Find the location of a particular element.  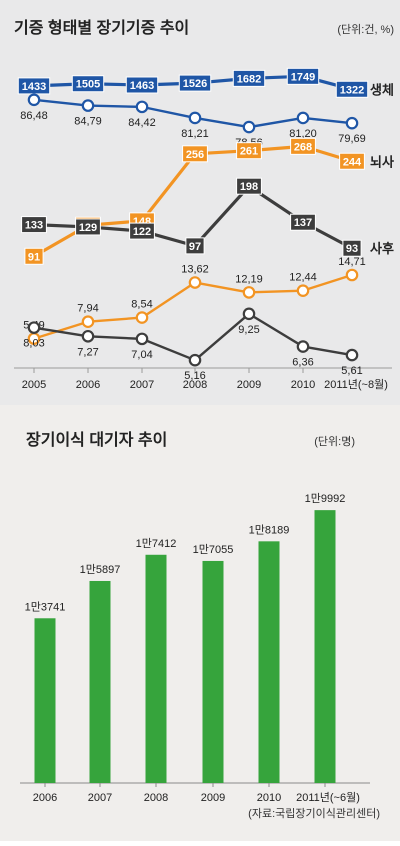

data-label: 91 is located at coordinates (34, 257).